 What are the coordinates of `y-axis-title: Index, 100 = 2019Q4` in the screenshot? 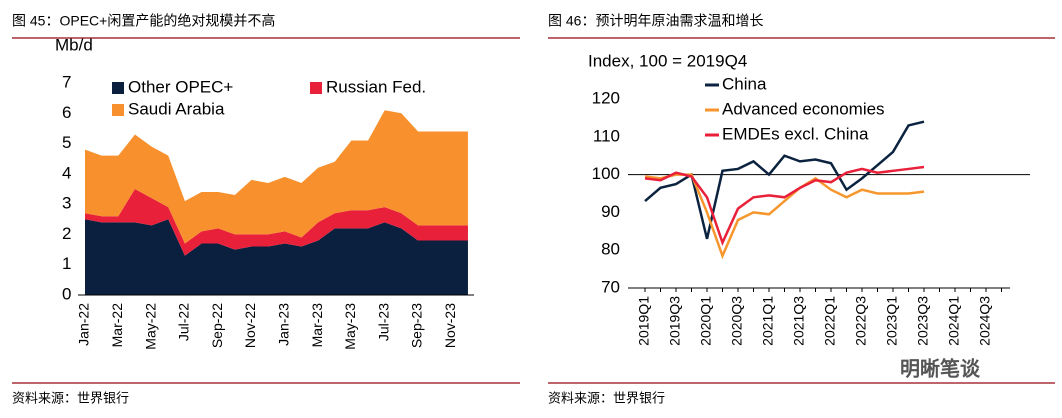 It's located at (667, 60).